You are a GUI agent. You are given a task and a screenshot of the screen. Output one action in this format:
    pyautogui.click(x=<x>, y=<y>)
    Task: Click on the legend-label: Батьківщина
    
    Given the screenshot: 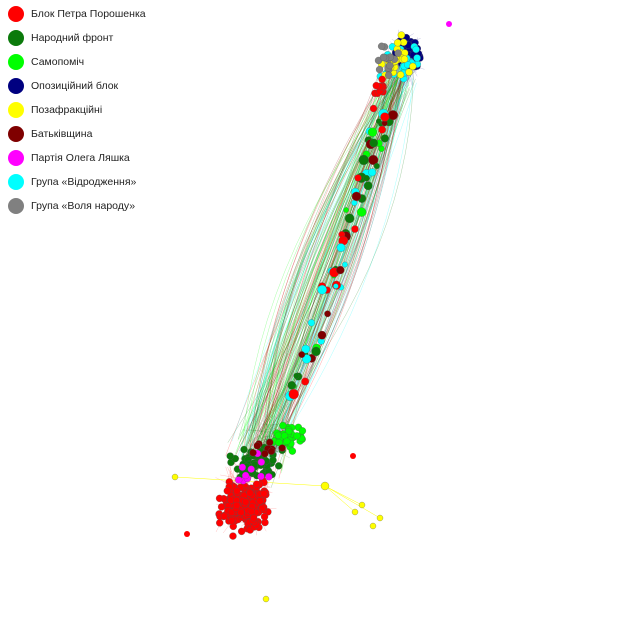 What is the action you would take?
    pyautogui.click(x=62, y=134)
    